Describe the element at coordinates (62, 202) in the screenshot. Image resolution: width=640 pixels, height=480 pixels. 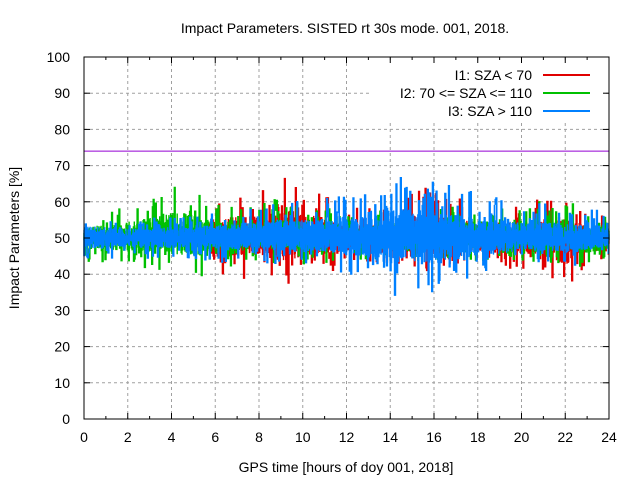
I see `y-tick-label: 60` at that location.